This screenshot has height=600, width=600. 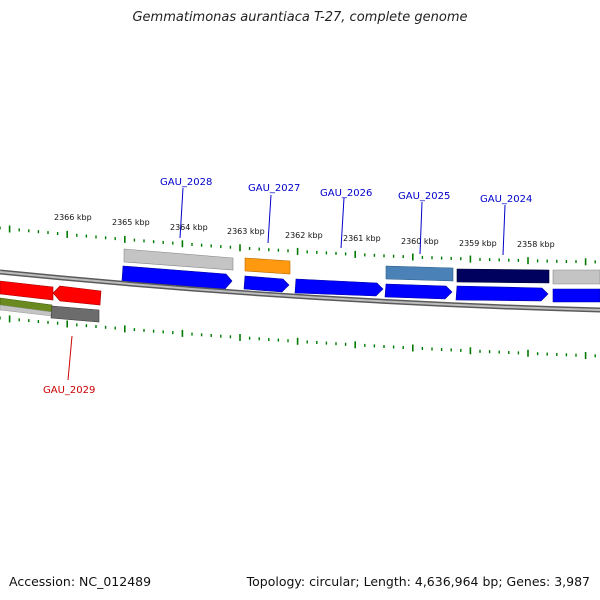 What do you see at coordinates (75, 314) in the screenshot?
I see `feature-dark-grey` at bounding box center [75, 314].